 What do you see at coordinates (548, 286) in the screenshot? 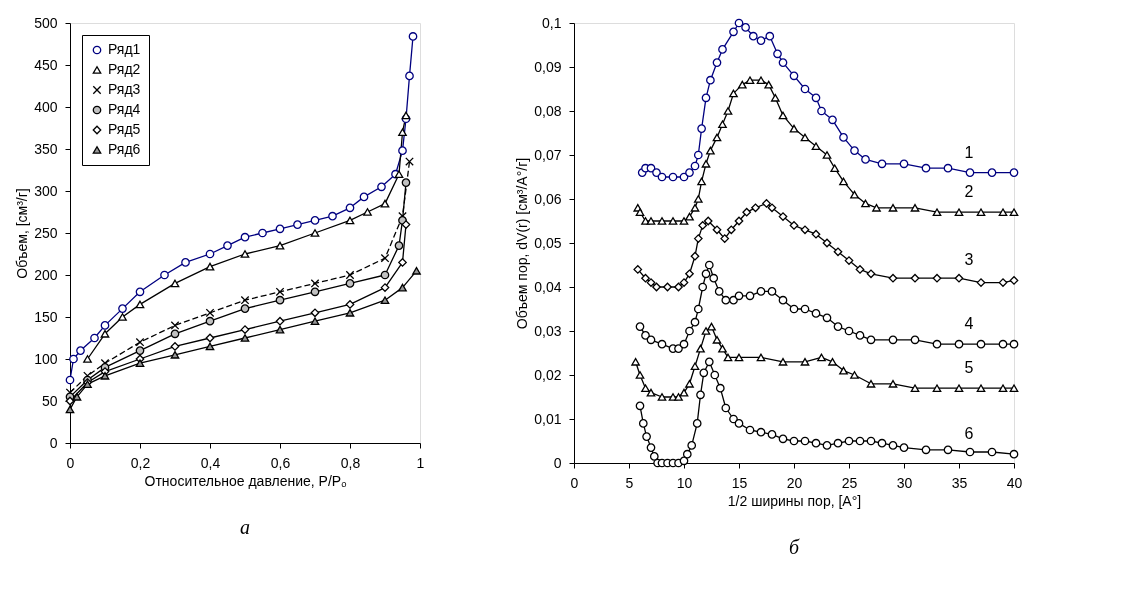
I see `y-tick-label: 0,04` at bounding box center [548, 286].